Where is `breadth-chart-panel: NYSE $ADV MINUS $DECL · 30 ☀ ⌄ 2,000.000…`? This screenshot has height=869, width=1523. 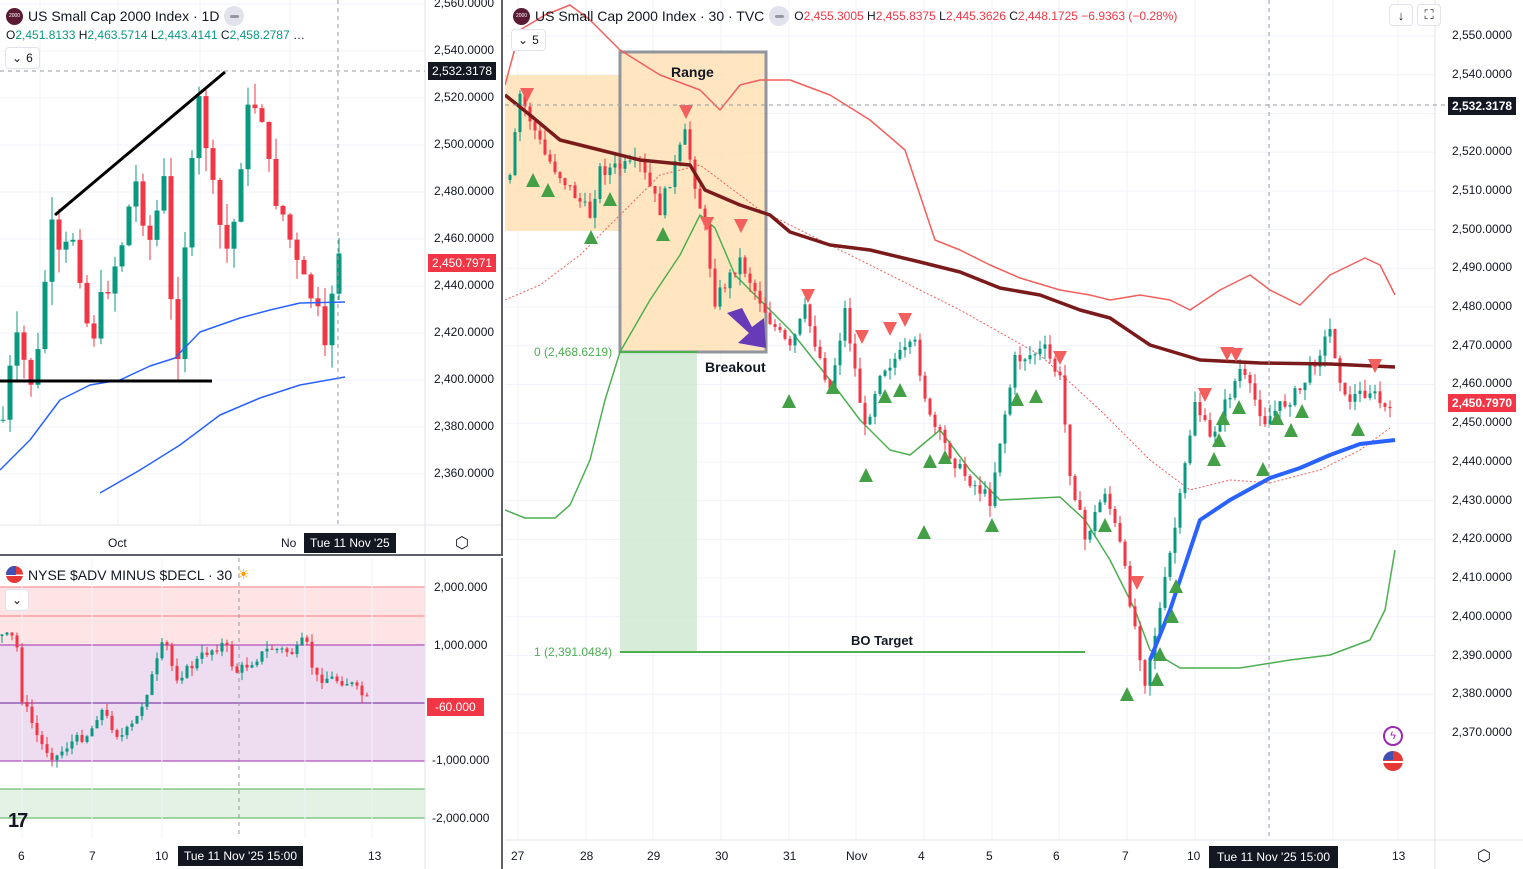 breadth-chart-panel: NYSE $ADV MINUS $DECL · 30 ☀ ⌄ 2,000.000… is located at coordinates (251, 713).